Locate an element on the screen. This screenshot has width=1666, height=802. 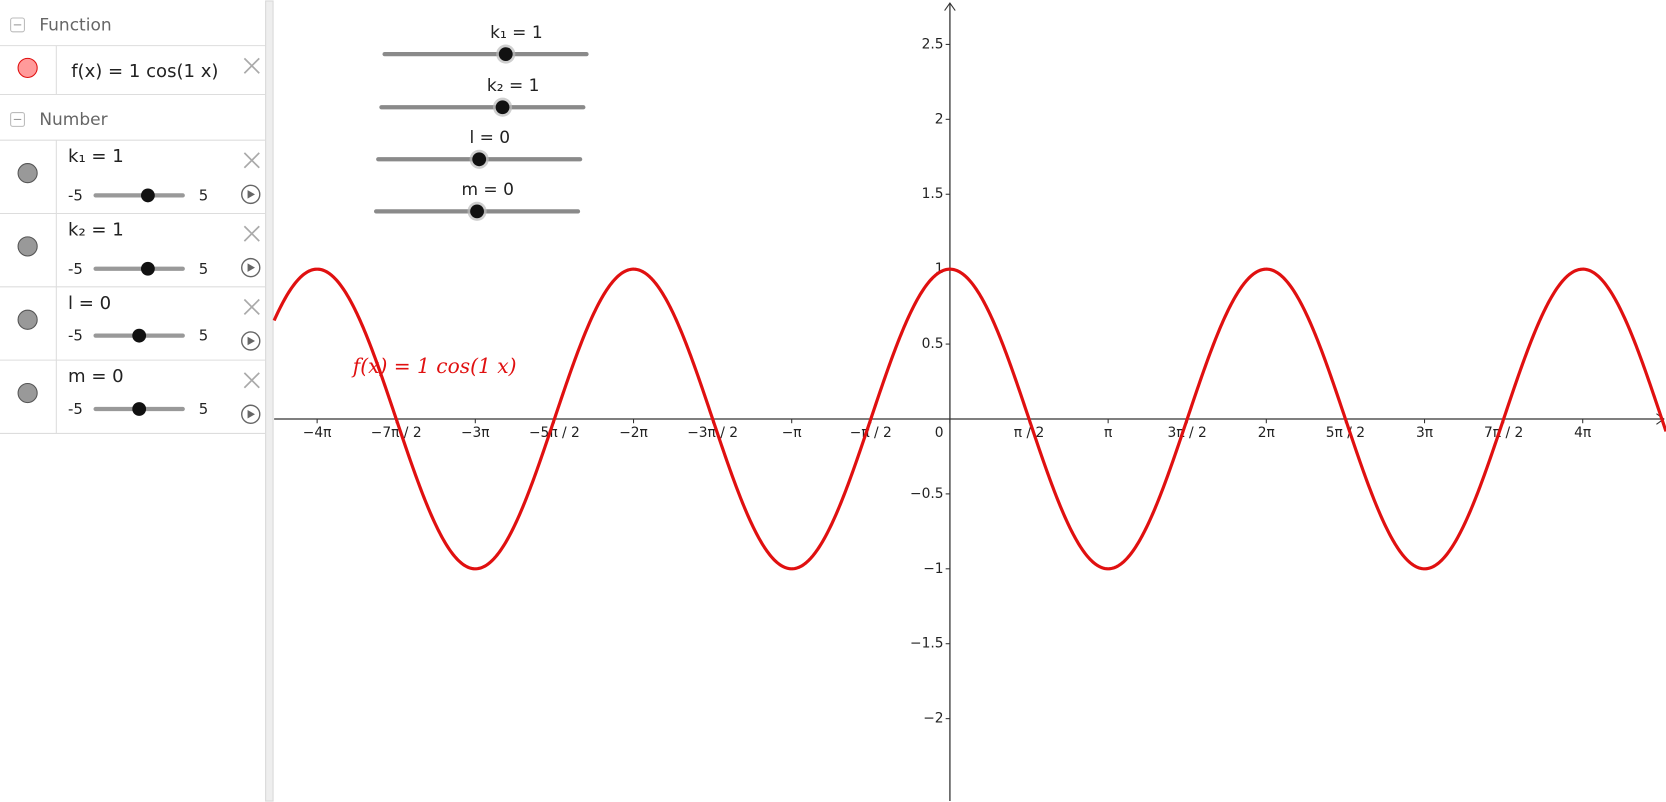
x-tick-label: −π / 2 is located at coordinates (871, 433).